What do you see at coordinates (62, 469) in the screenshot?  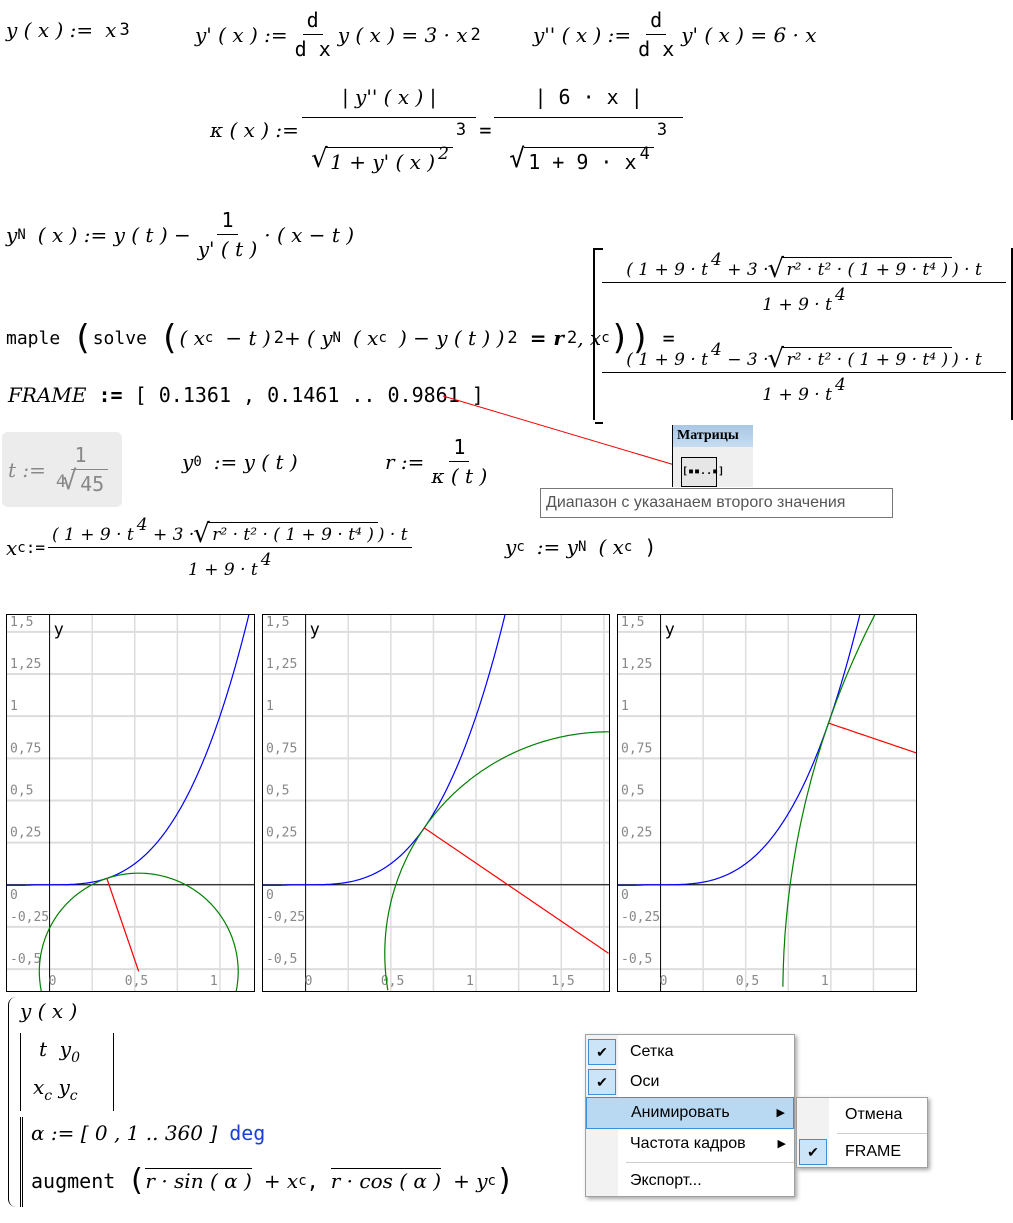 I see `formula-t-definition: t := 1445` at bounding box center [62, 469].